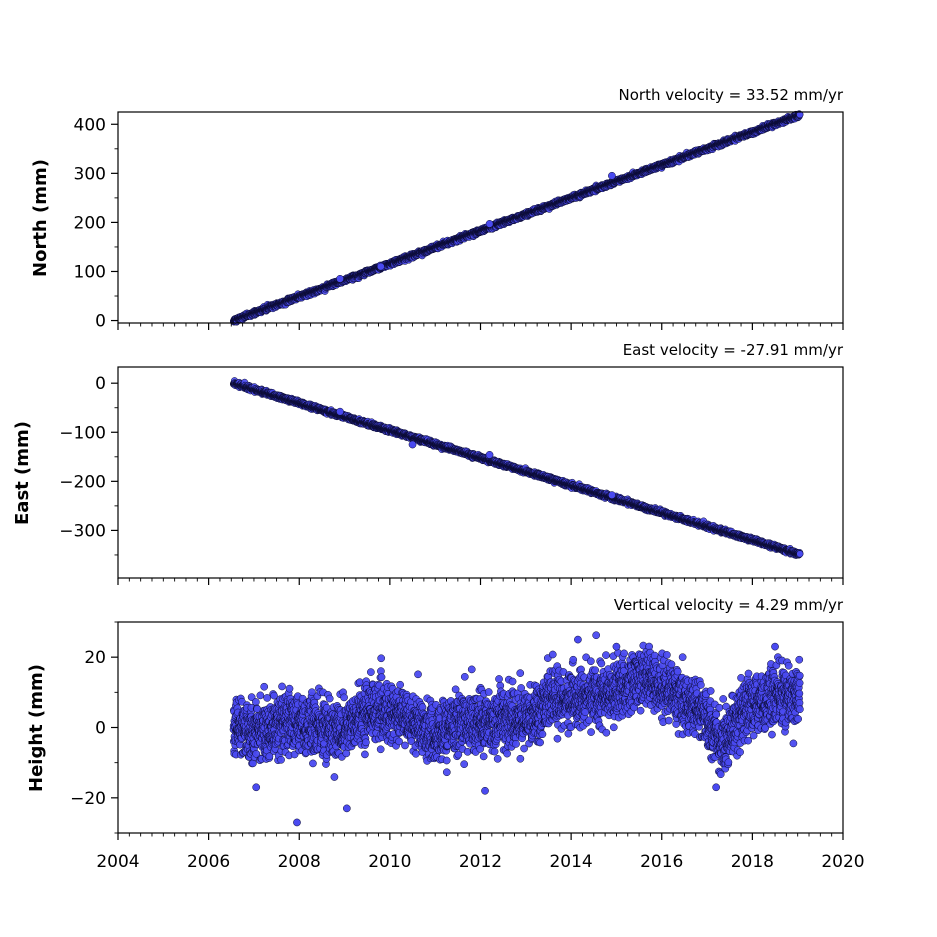  I want to click on north-points, so click(517, 218).